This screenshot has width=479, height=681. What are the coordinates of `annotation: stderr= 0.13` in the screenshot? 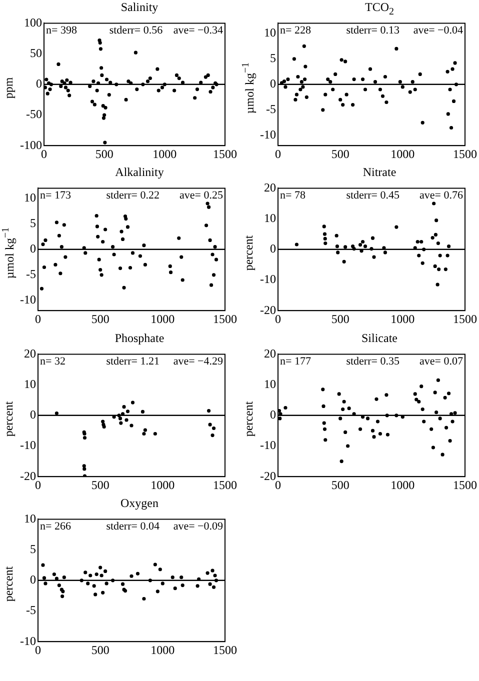 It's located at (373, 30).